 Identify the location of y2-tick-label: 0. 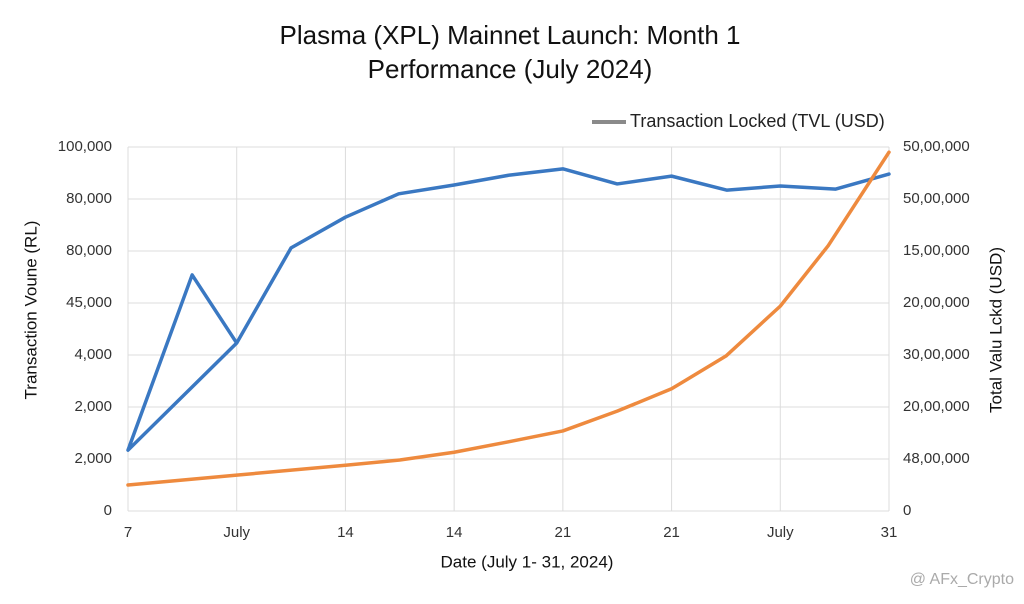
(907, 510).